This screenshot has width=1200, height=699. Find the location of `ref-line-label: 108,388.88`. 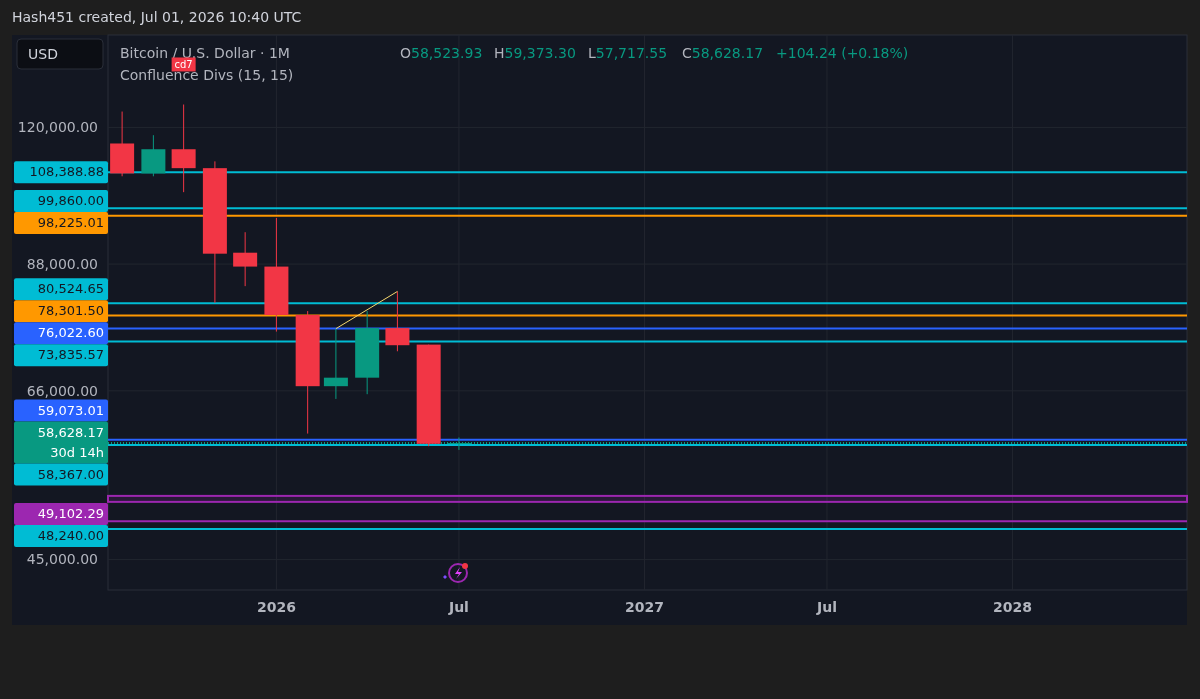

ref-line-label: 108,388.88 is located at coordinates (66, 172).